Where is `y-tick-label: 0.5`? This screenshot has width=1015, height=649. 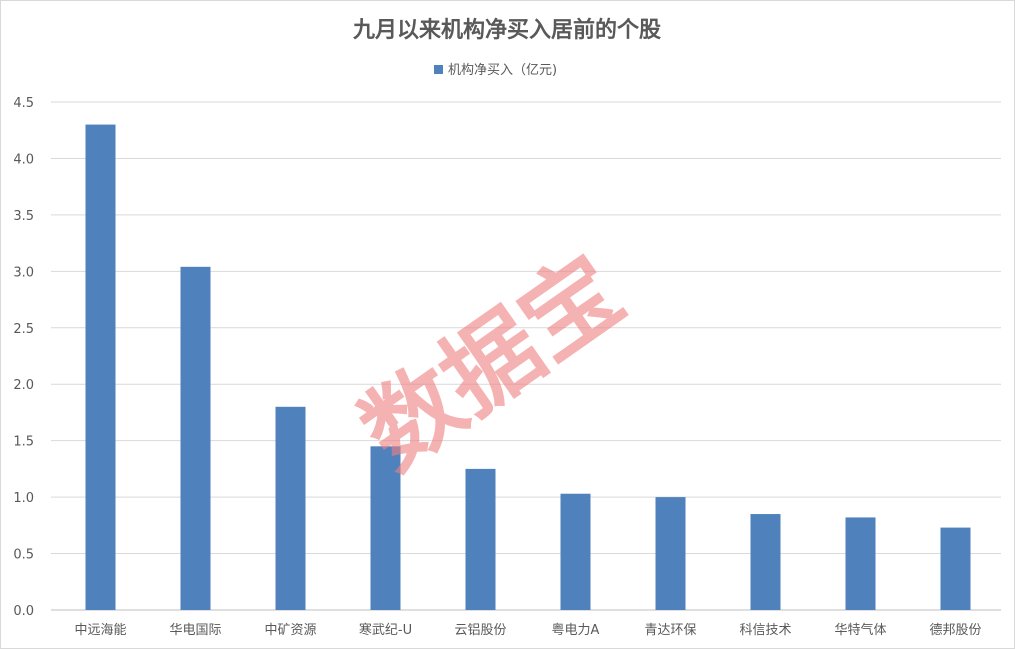
y-tick-label: 0.5 is located at coordinates (23, 555).